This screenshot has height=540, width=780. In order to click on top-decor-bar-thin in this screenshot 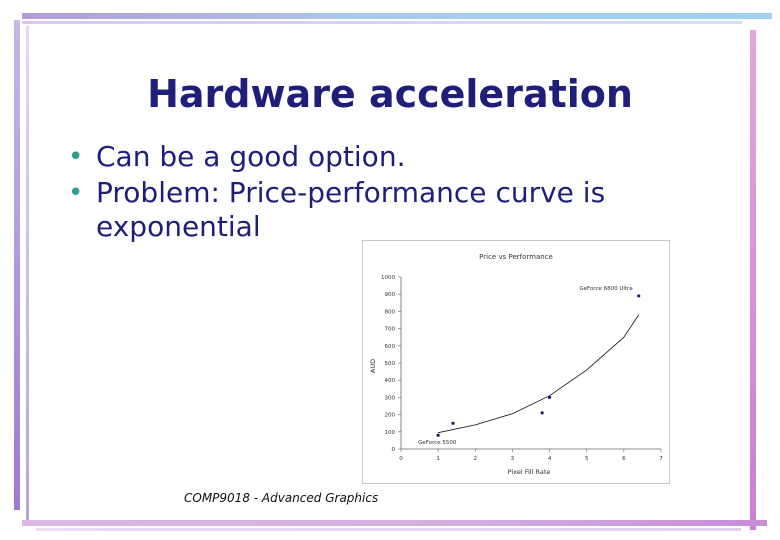, I will do `click(382, 22)`.